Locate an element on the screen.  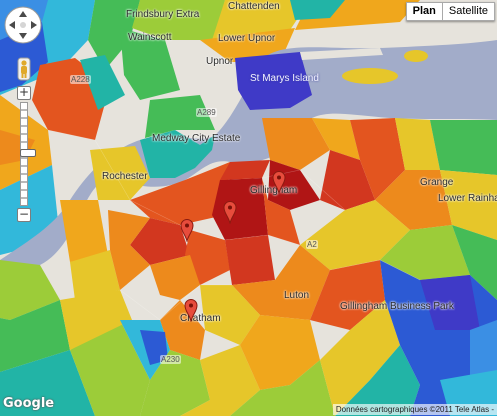
map-type-plan-button: Plan is located at coordinates (424, 11).